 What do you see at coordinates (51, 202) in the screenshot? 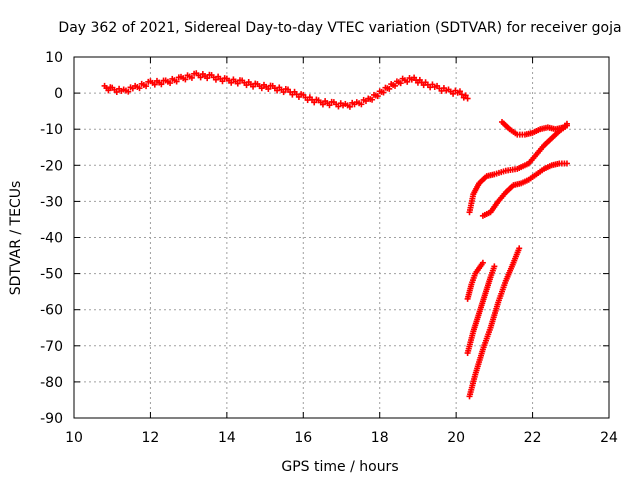
I see `y-tick-label: -30` at bounding box center [51, 202].